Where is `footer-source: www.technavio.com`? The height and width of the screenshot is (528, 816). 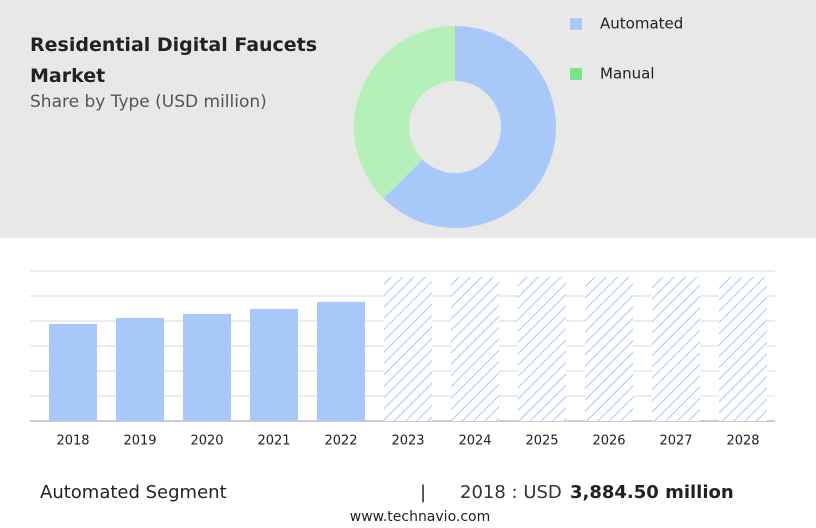 footer-source: www.technavio.com is located at coordinates (420, 517).